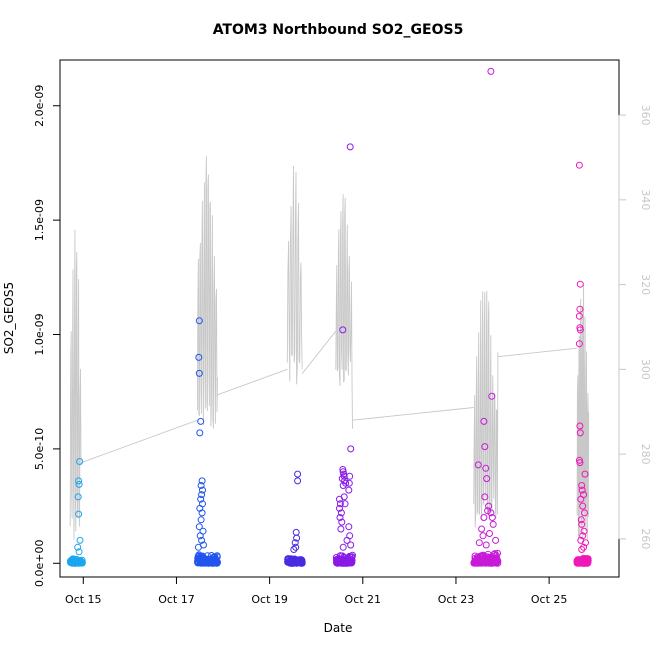 This screenshot has width=650, height=650. What do you see at coordinates (39, 106) in the screenshot?
I see `y-tick-label: 2.0e-09` at bounding box center [39, 106].